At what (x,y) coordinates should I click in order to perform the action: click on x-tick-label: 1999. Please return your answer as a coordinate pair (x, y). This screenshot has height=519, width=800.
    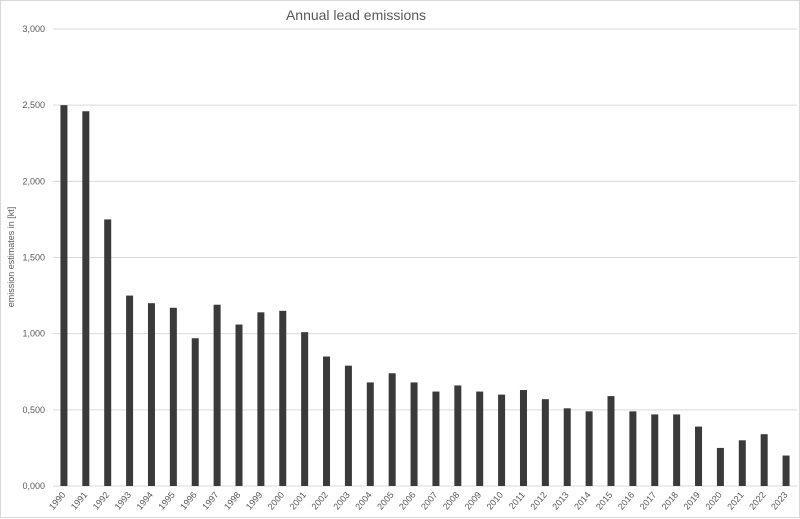
    Looking at the image, I should click on (254, 501).